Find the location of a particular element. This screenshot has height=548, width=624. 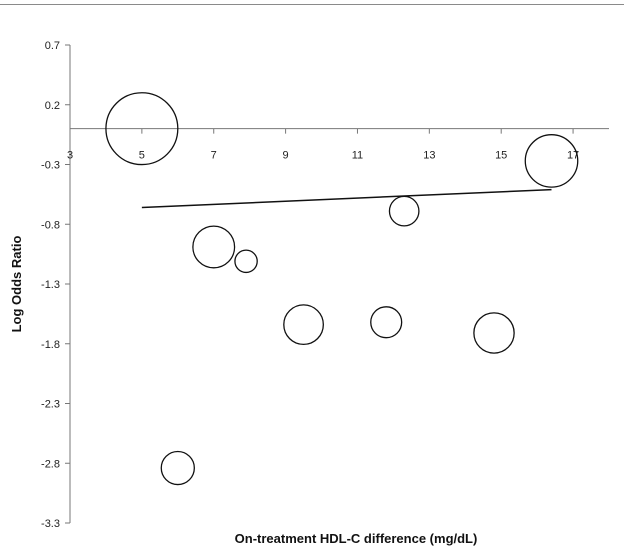

y-tick-label: -1.8 is located at coordinates (50, 345).